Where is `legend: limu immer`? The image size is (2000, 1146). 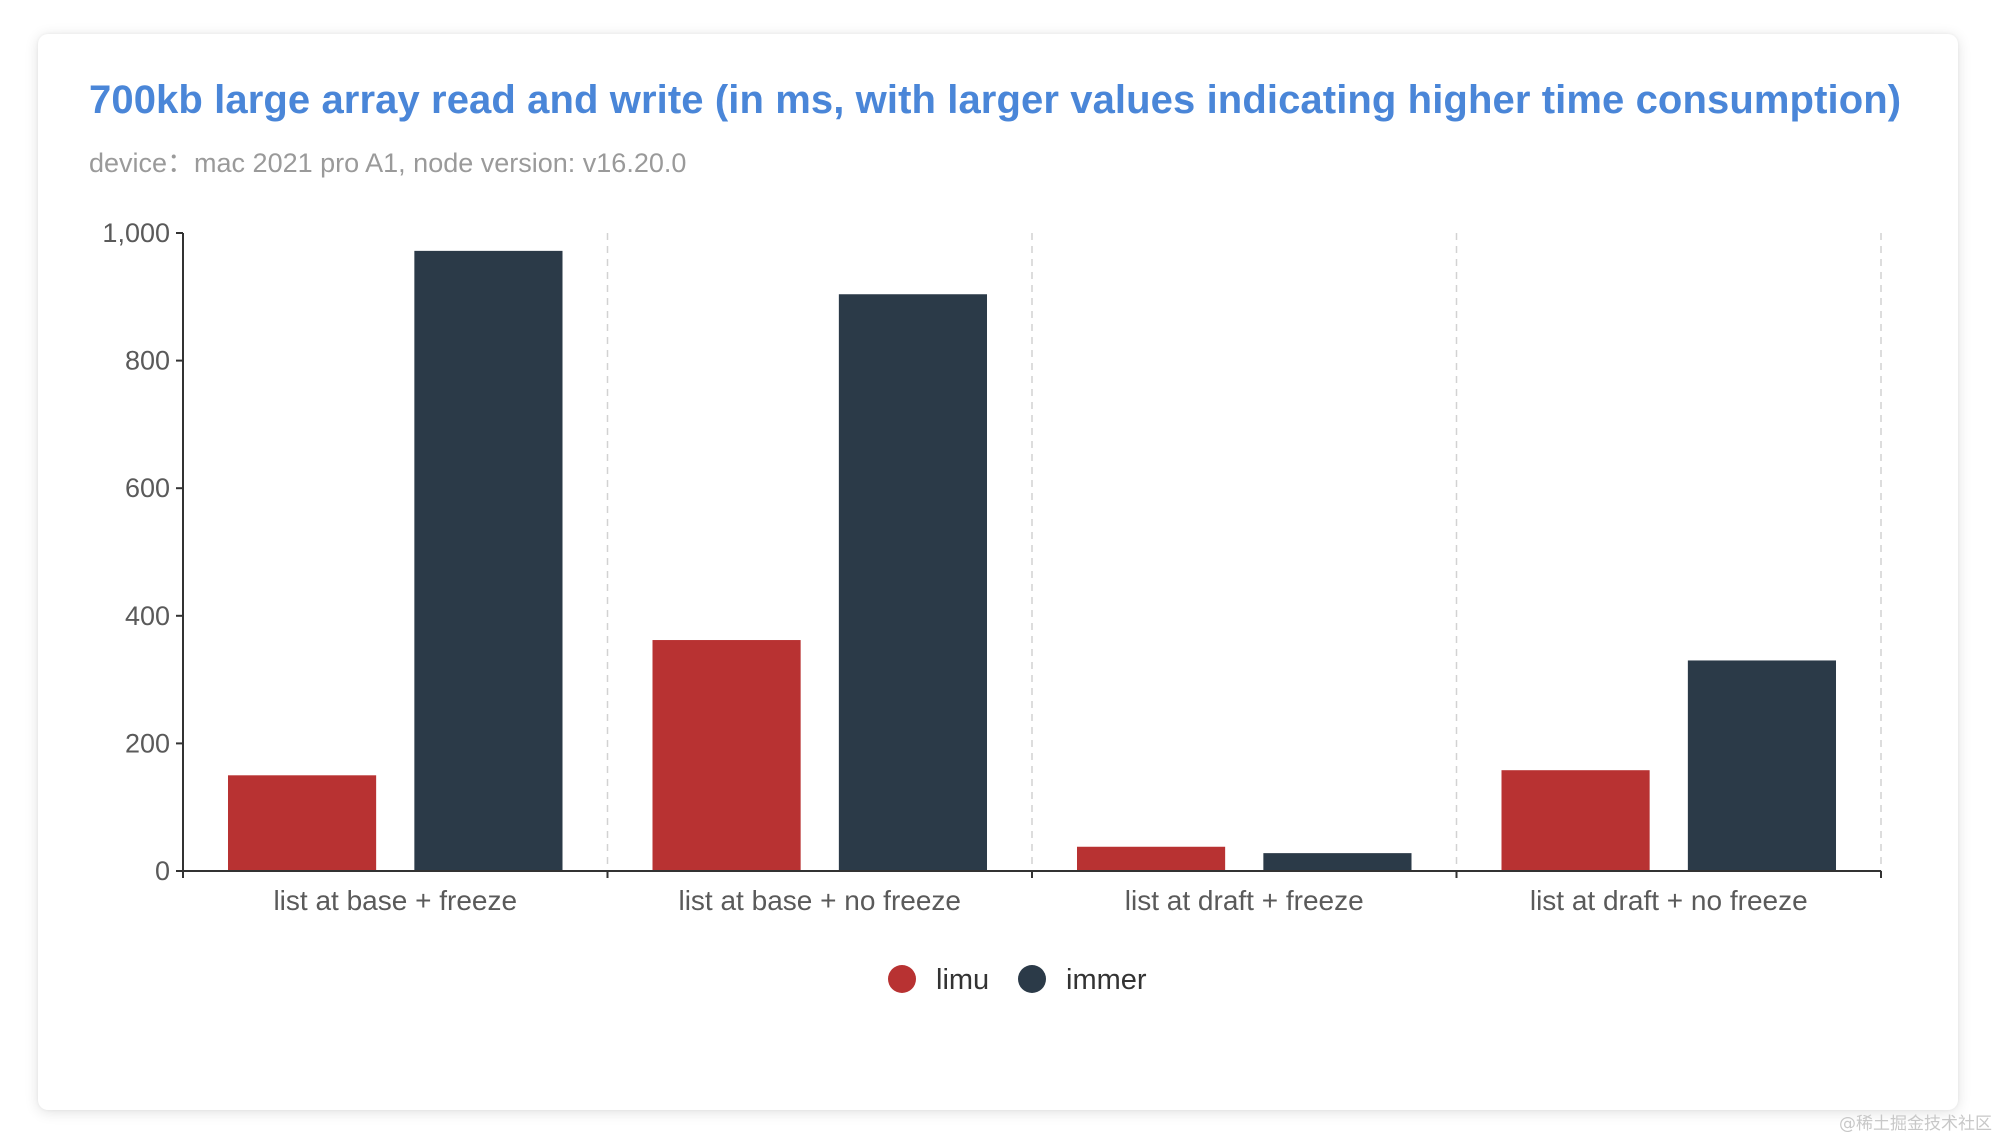
legend: limu immer is located at coordinates (1017, 980).